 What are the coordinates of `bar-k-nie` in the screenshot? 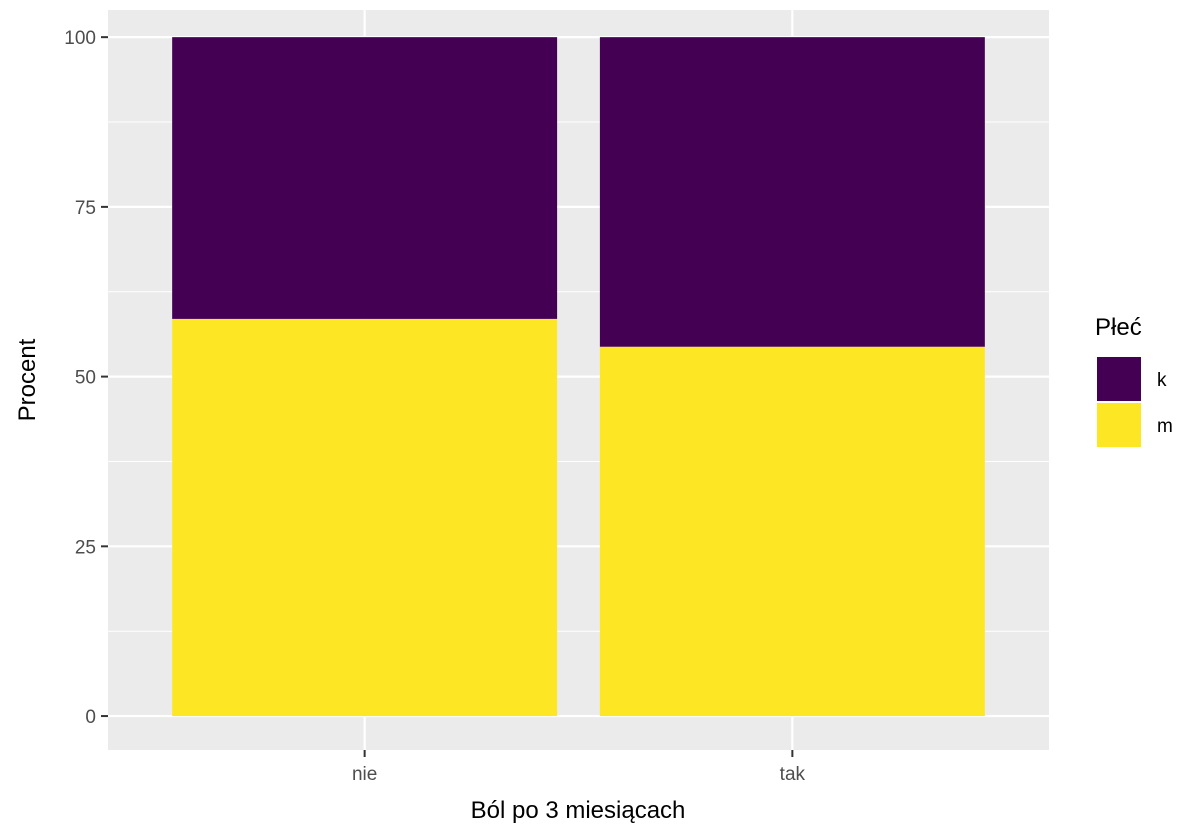 It's located at (365, 178).